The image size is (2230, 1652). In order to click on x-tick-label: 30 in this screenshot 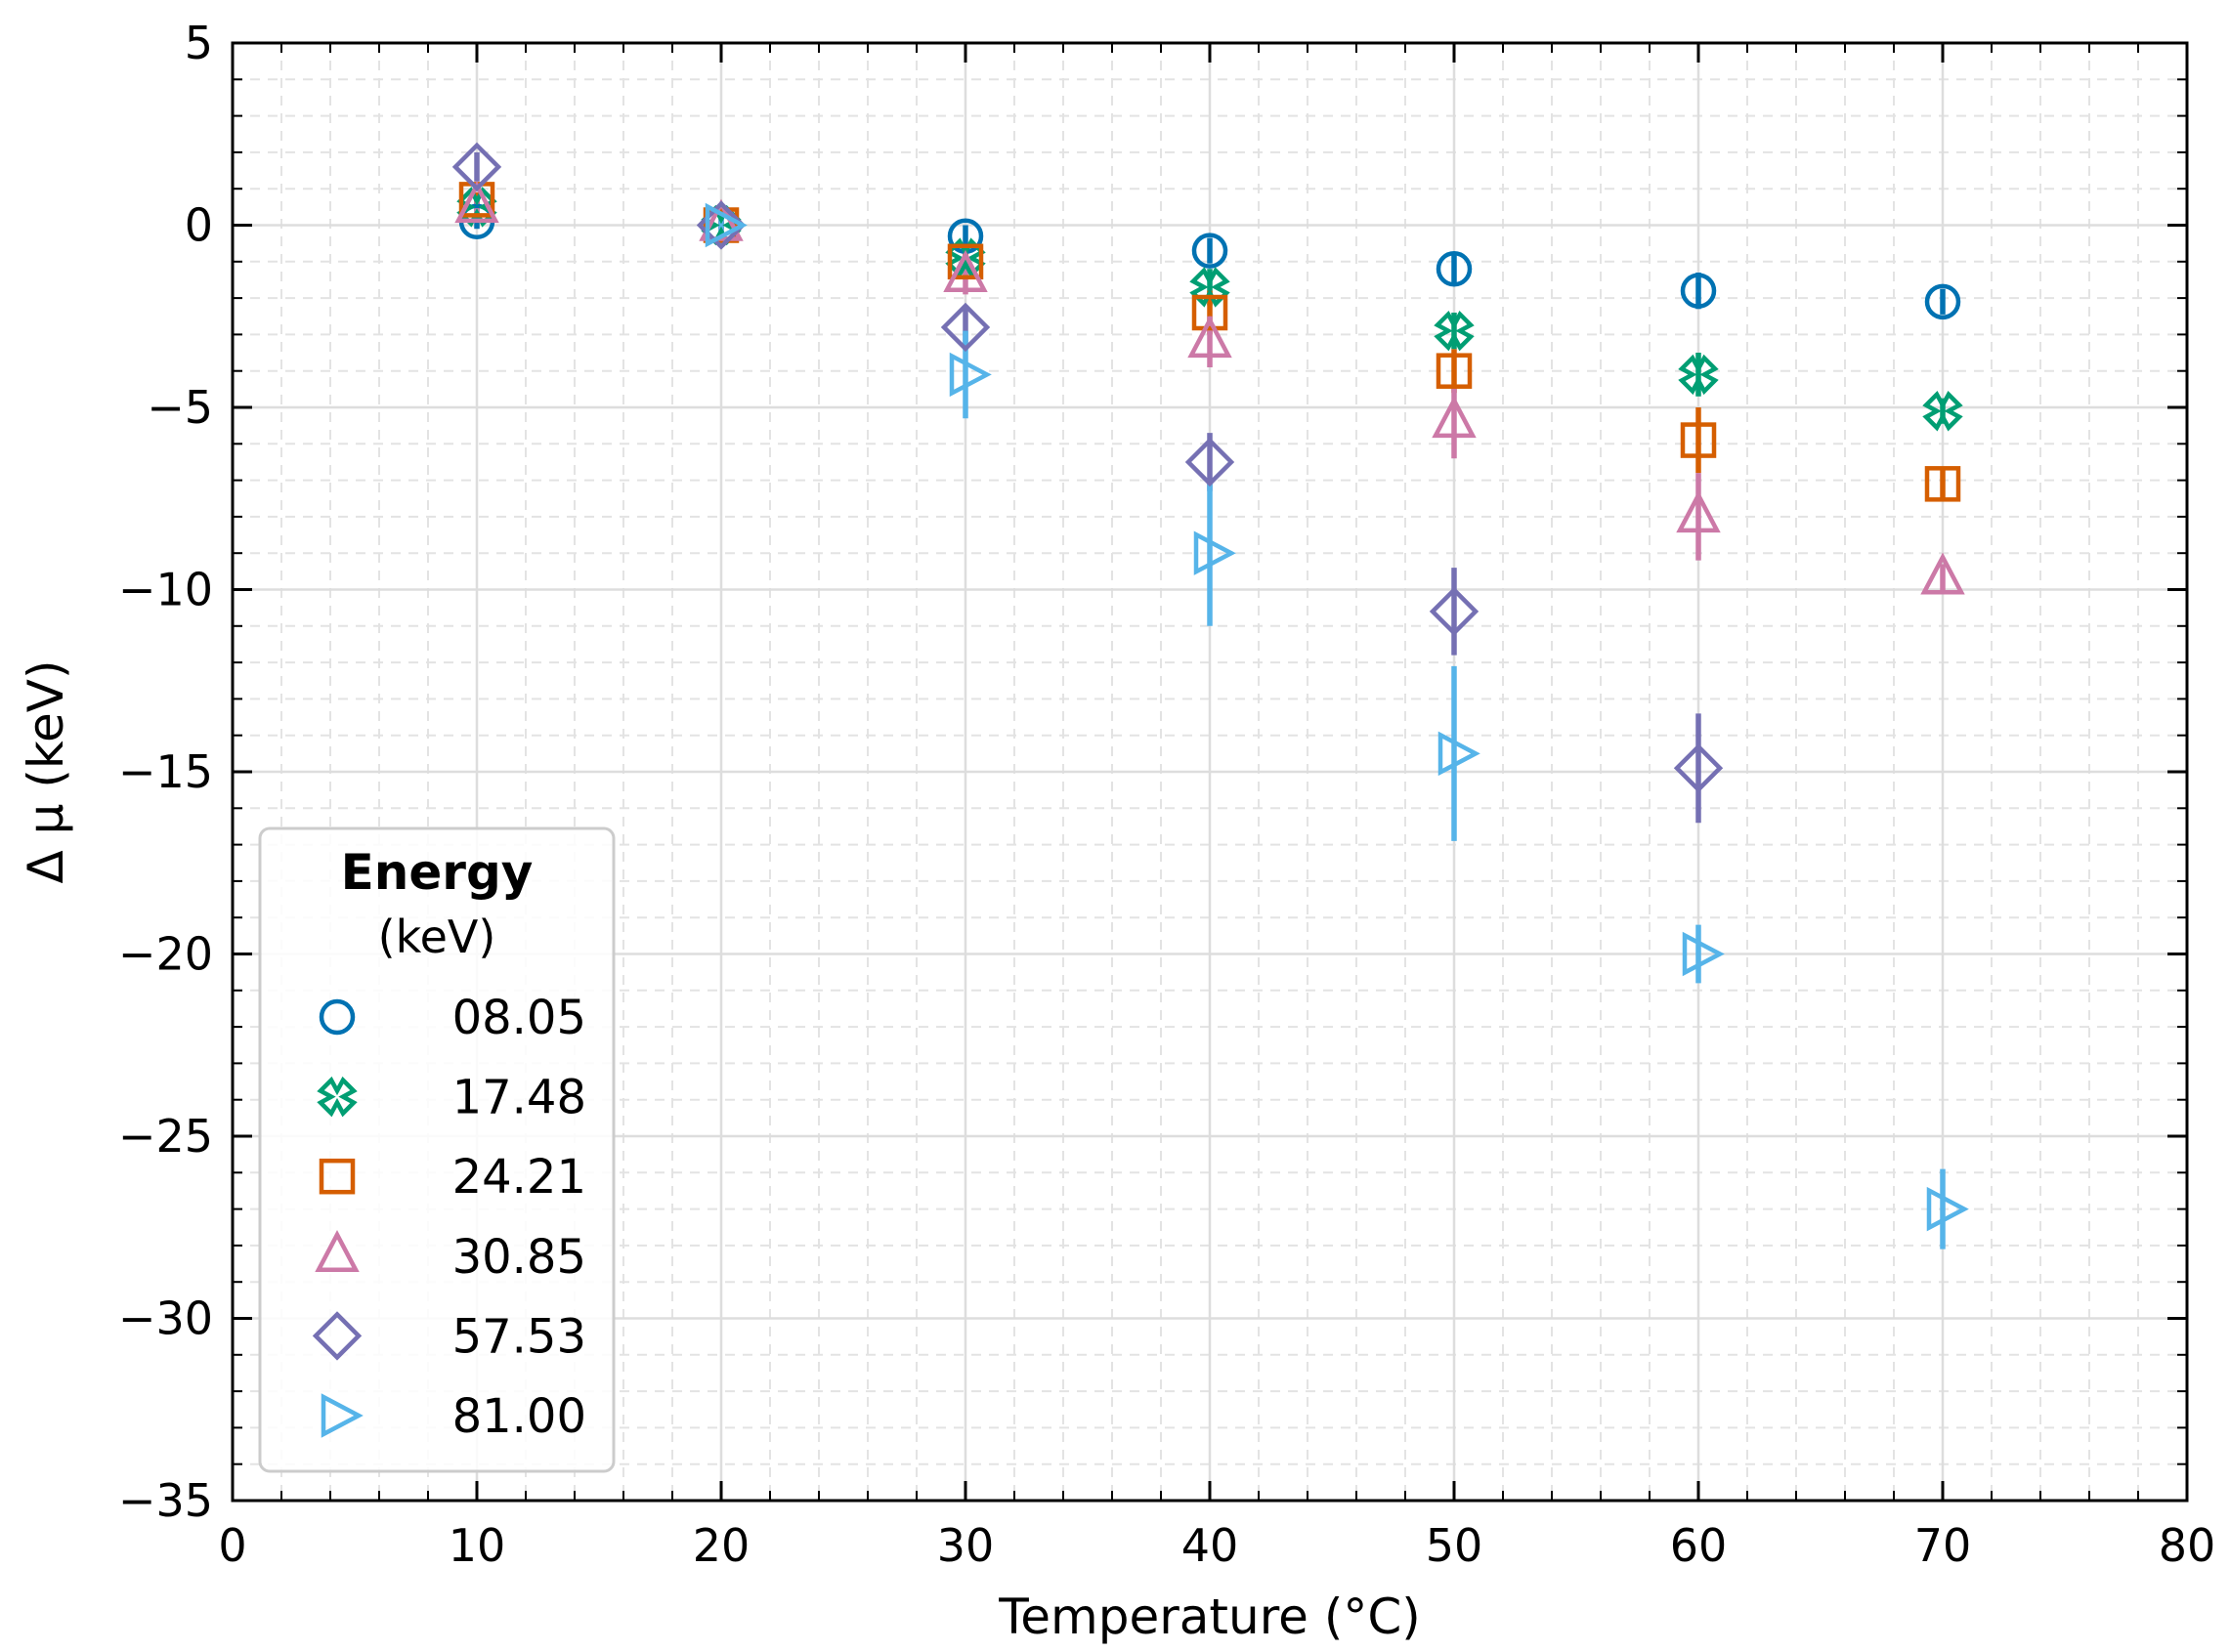, I will do `click(966, 1545)`.